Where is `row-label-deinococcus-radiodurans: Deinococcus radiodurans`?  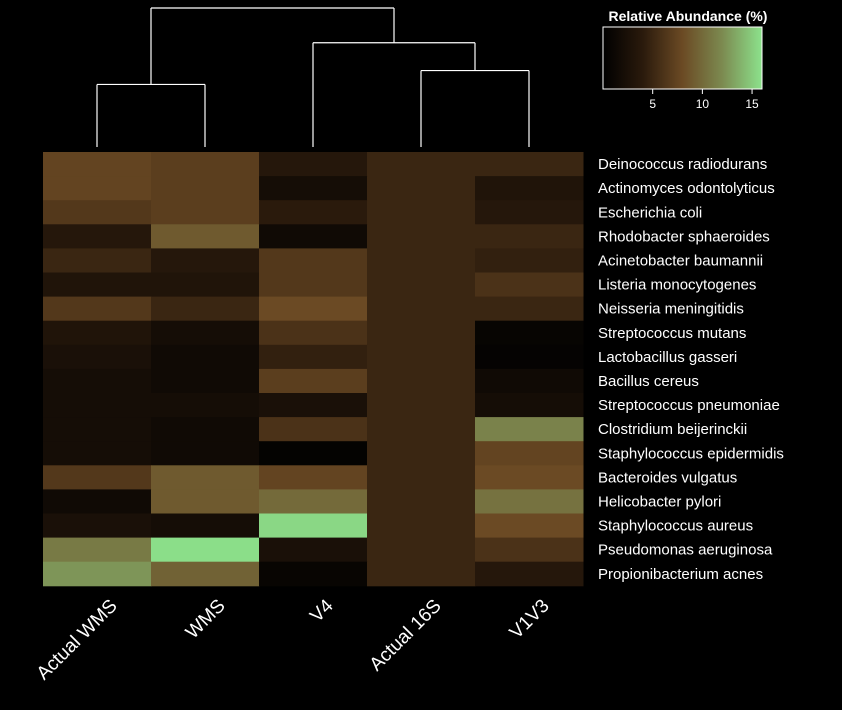 row-label-deinococcus-radiodurans: Deinococcus radiodurans is located at coordinates (682, 164).